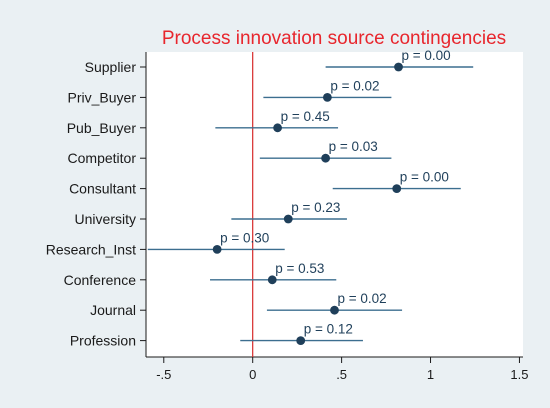  What do you see at coordinates (334, 38) in the screenshot?
I see `chart-title: Process innovation source contingencies` at bounding box center [334, 38].